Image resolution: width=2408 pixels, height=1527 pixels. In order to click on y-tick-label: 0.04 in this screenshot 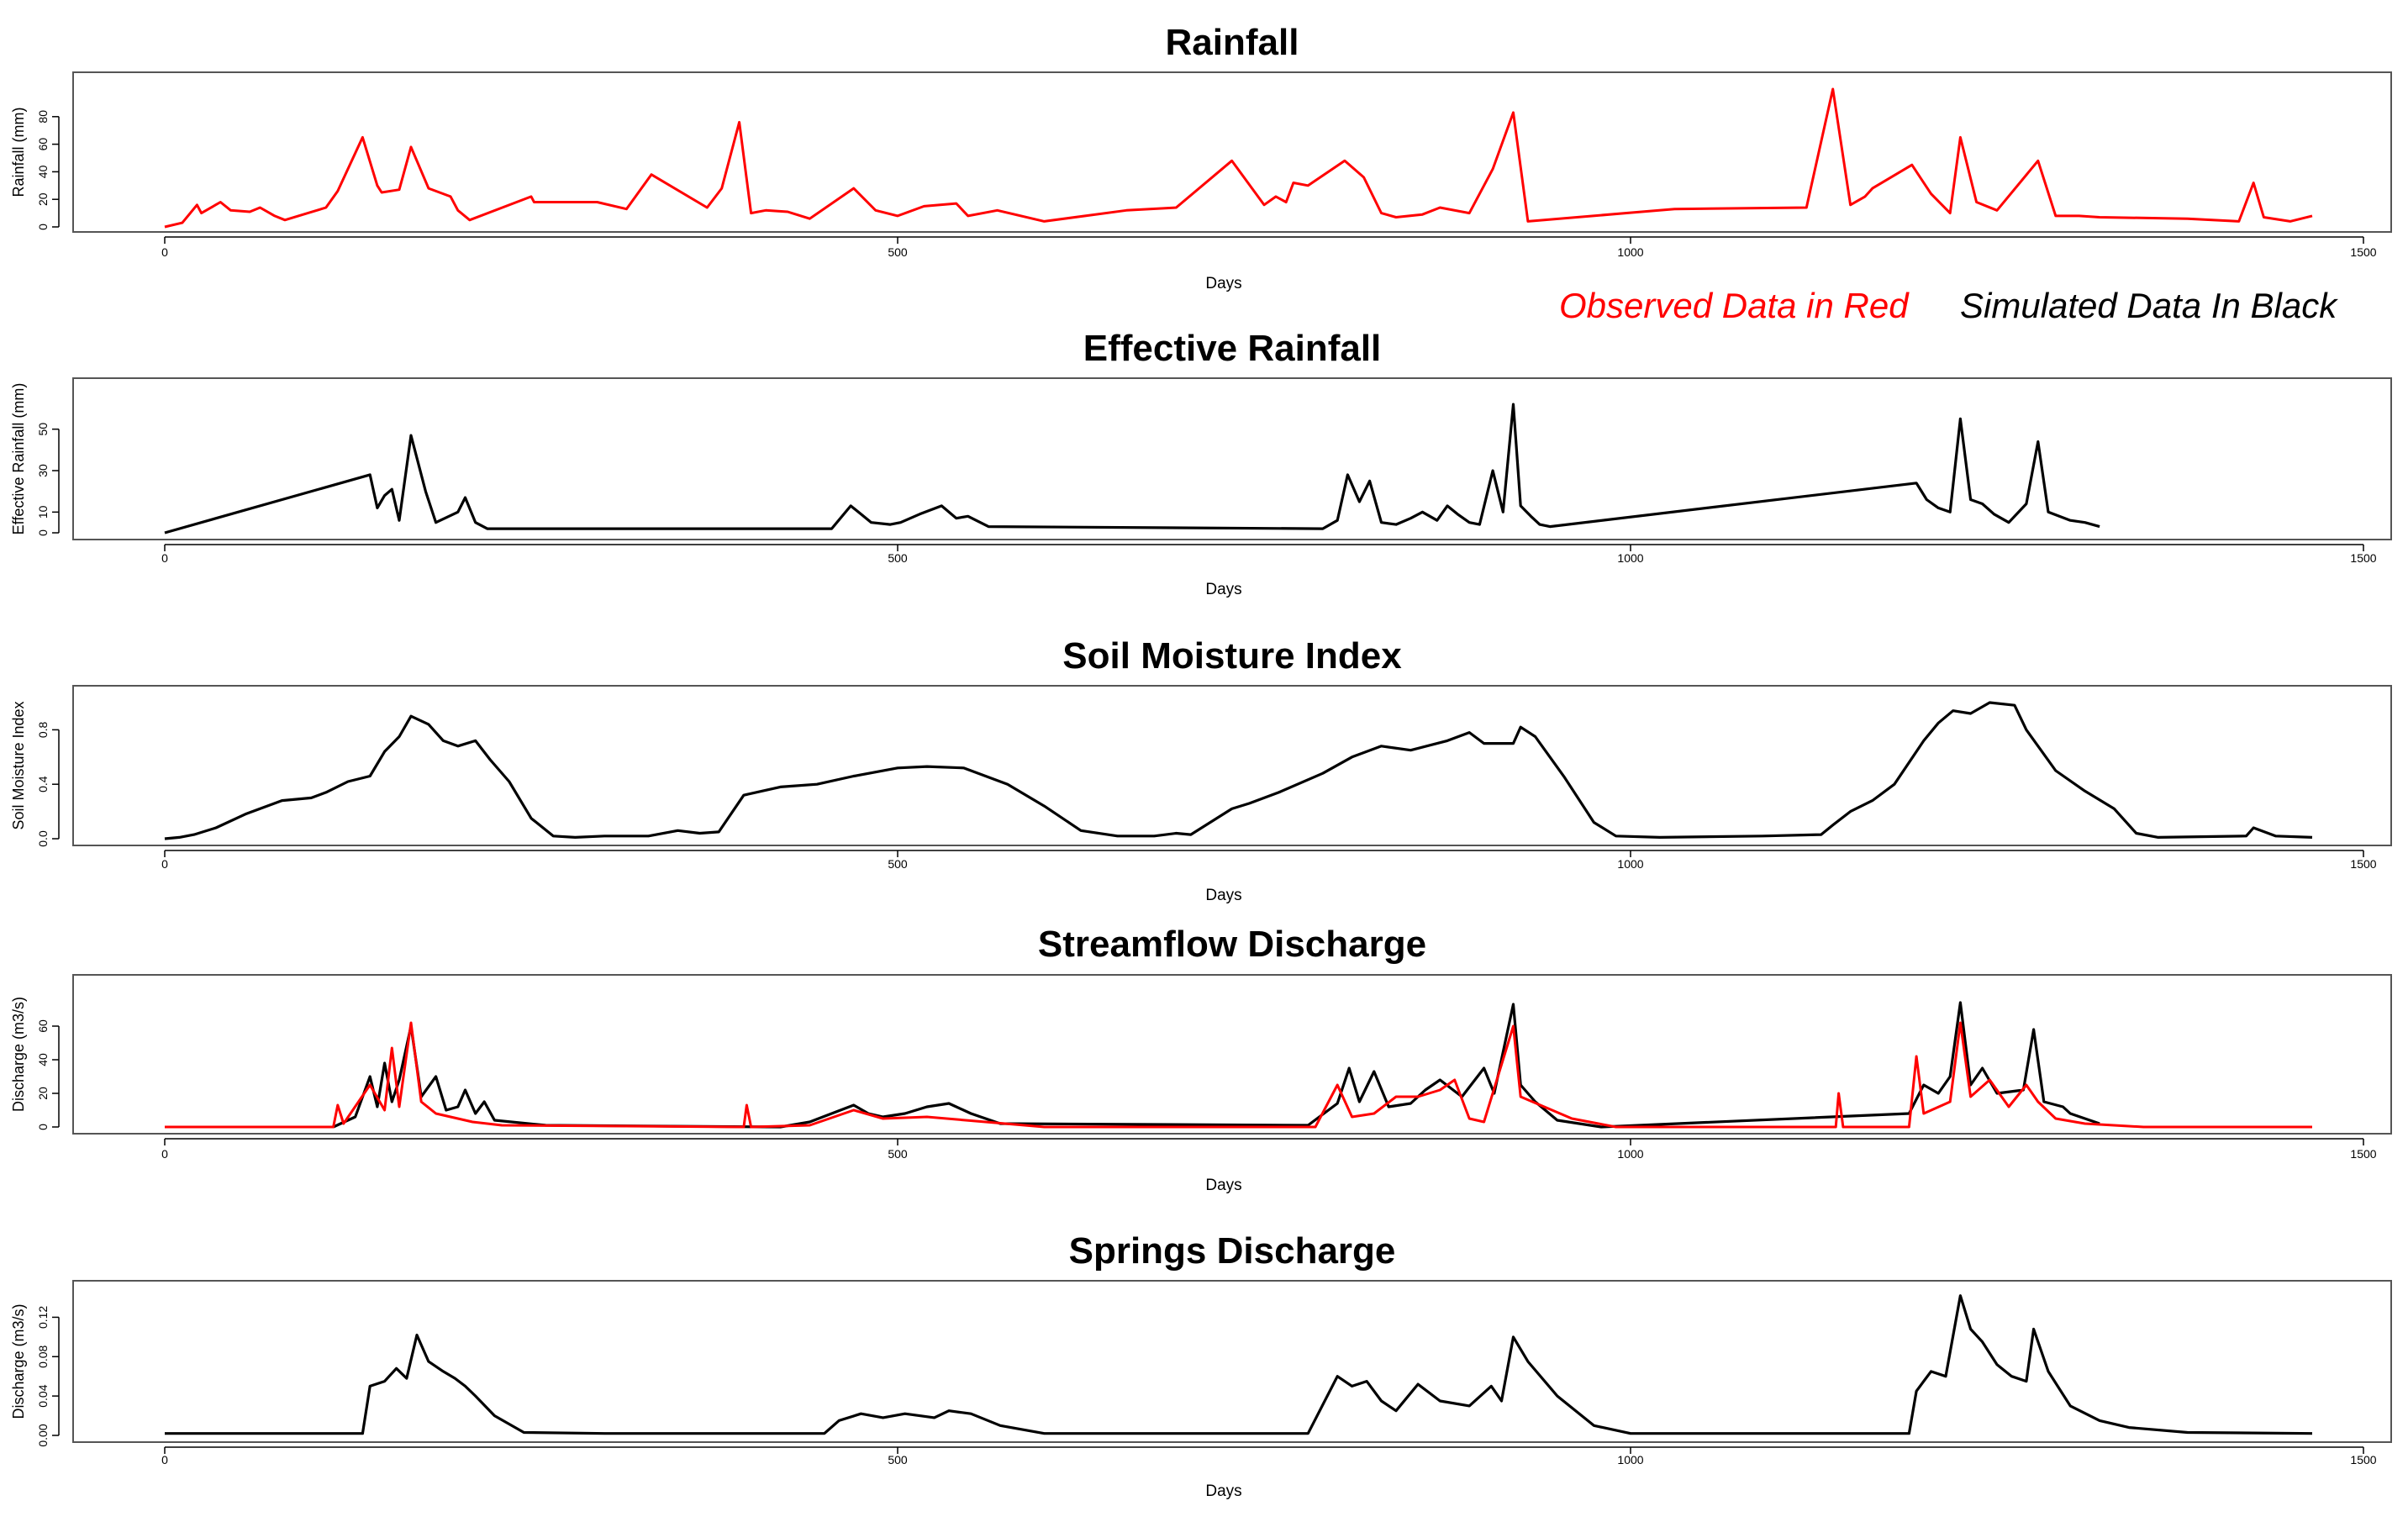, I will do `click(43, 1395)`.